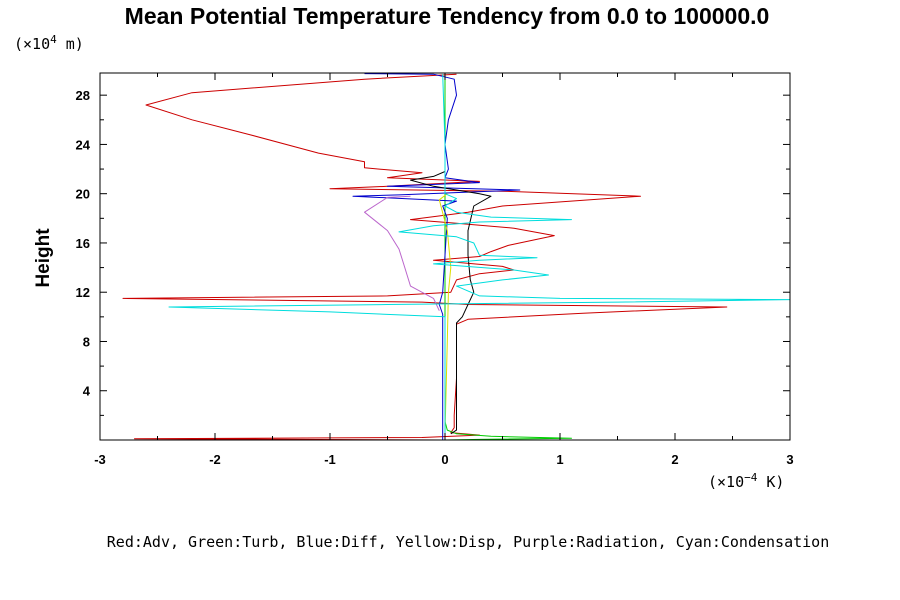 The image size is (900, 600). Describe the element at coordinates (83, 292) in the screenshot. I see `y-tick-label: 12` at that location.